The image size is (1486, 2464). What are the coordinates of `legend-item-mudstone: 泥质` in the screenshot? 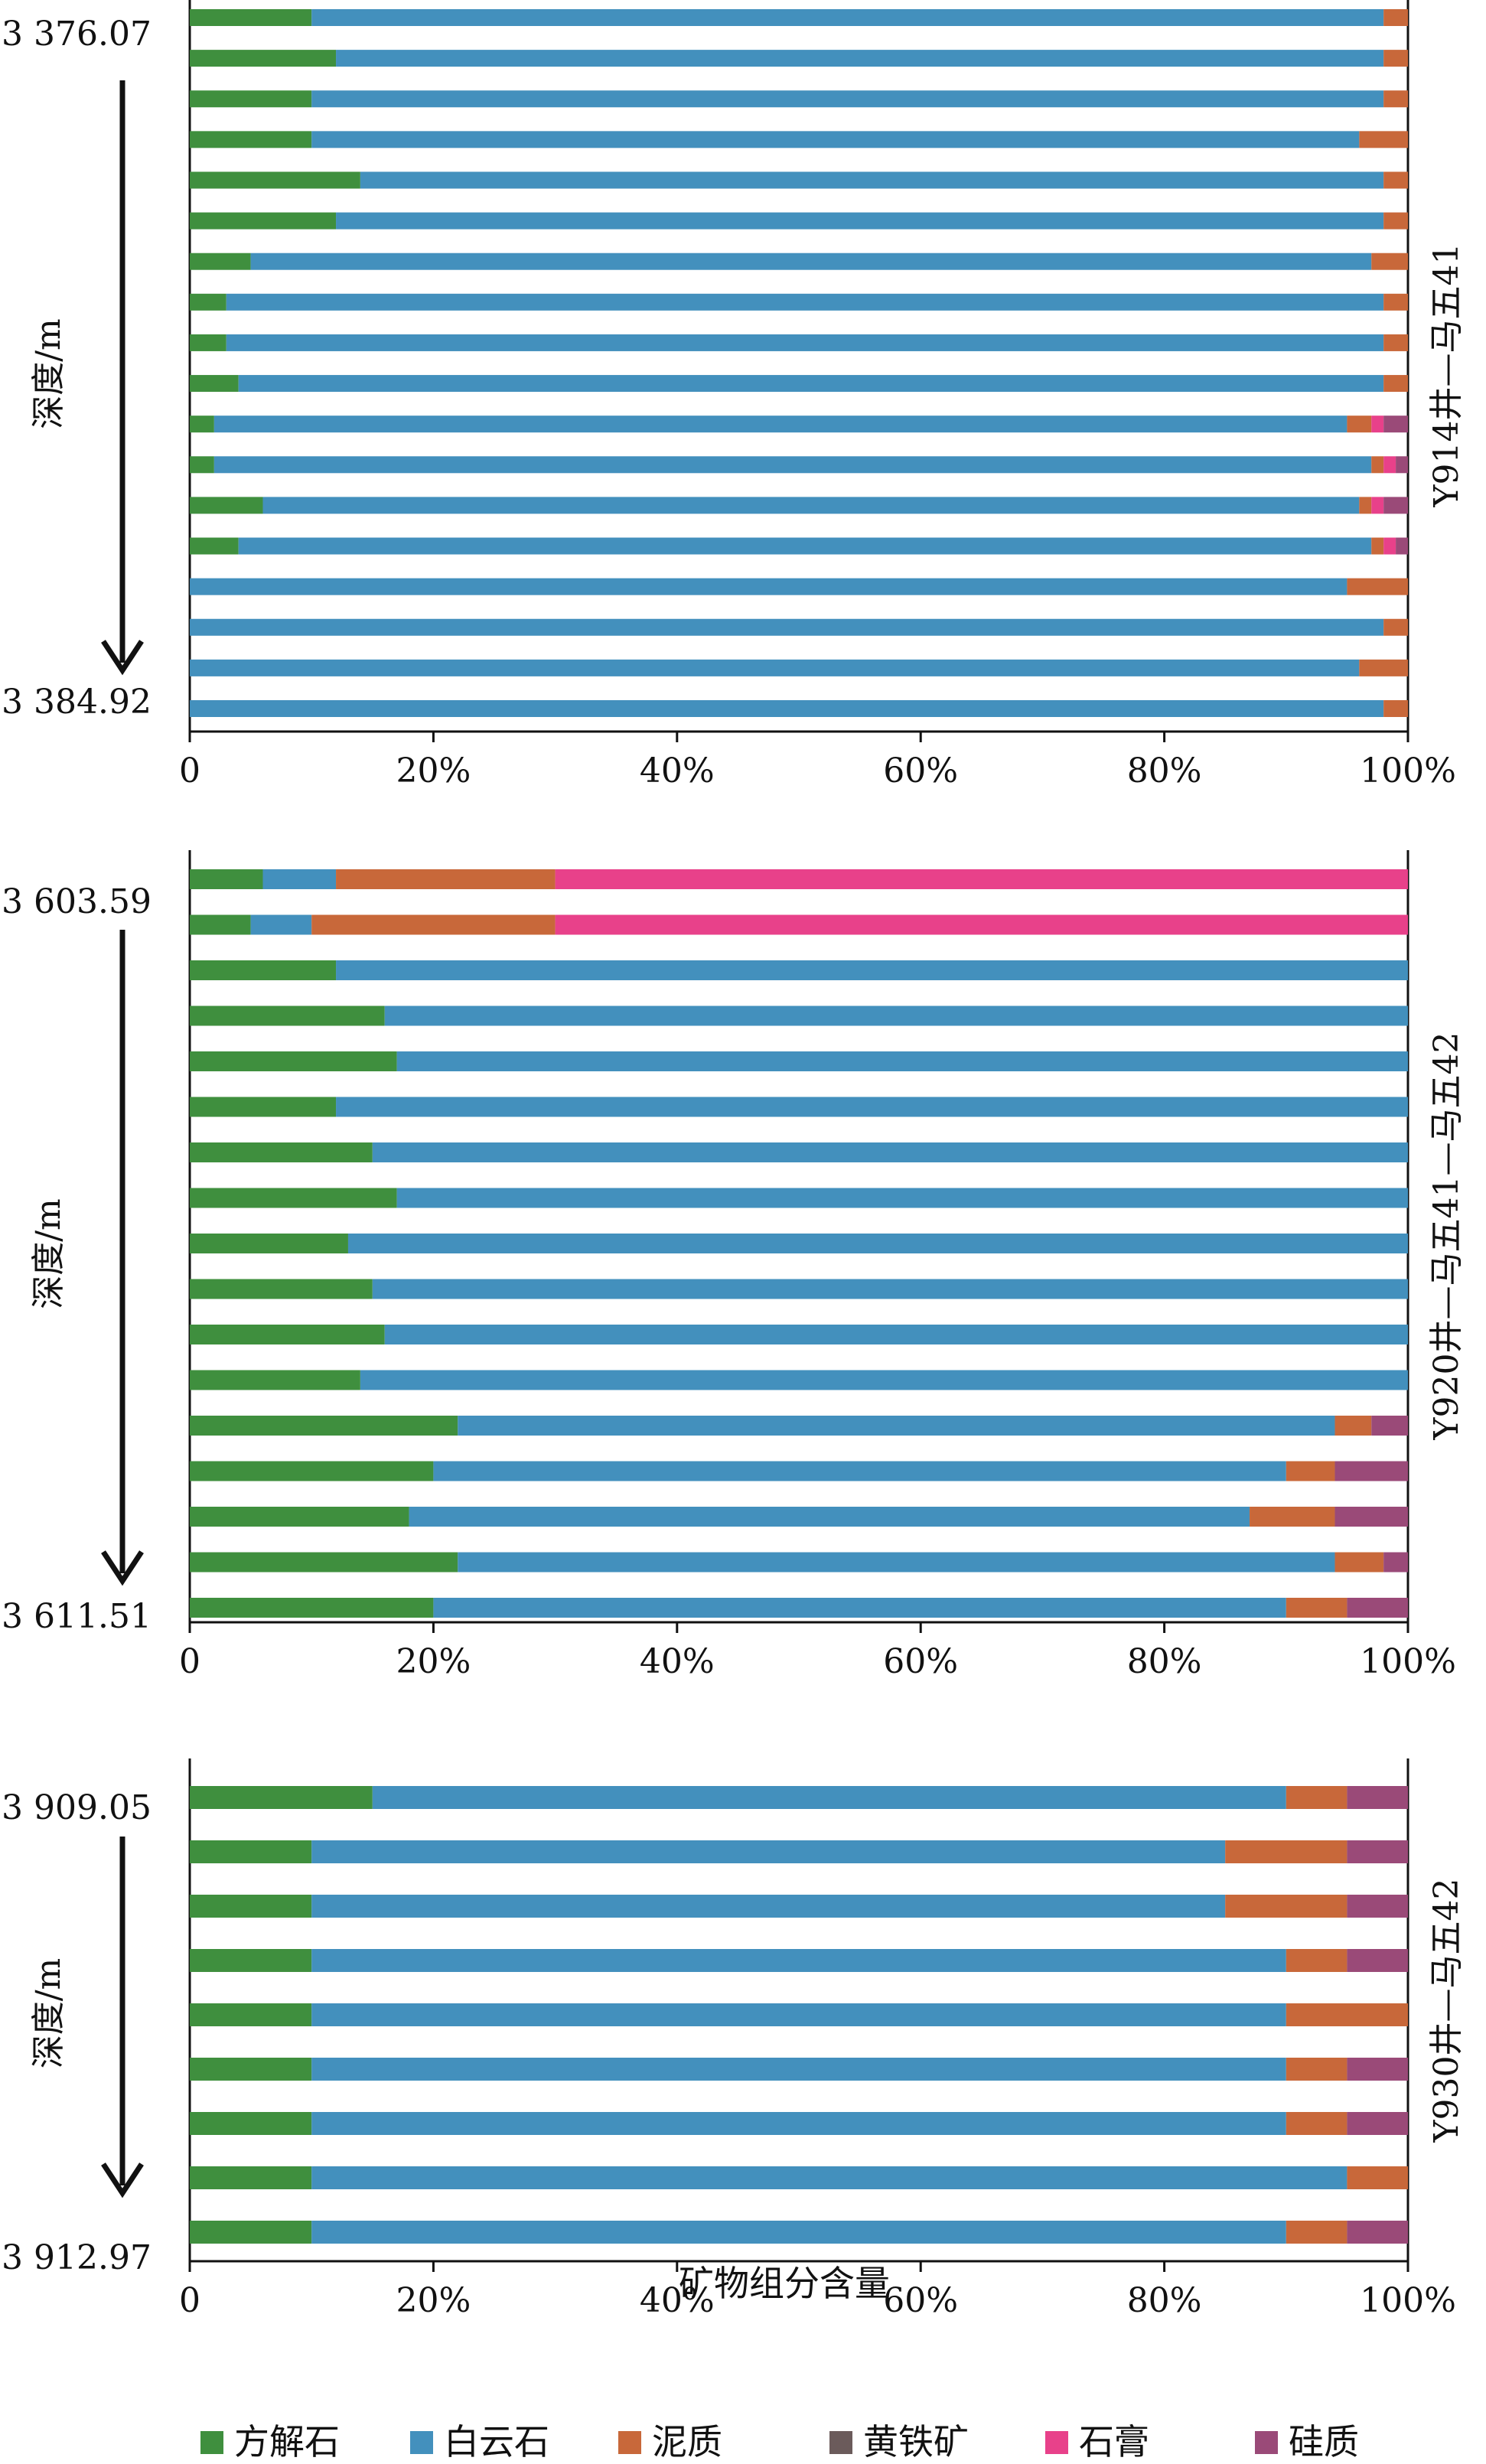 It's located at (670, 2441).